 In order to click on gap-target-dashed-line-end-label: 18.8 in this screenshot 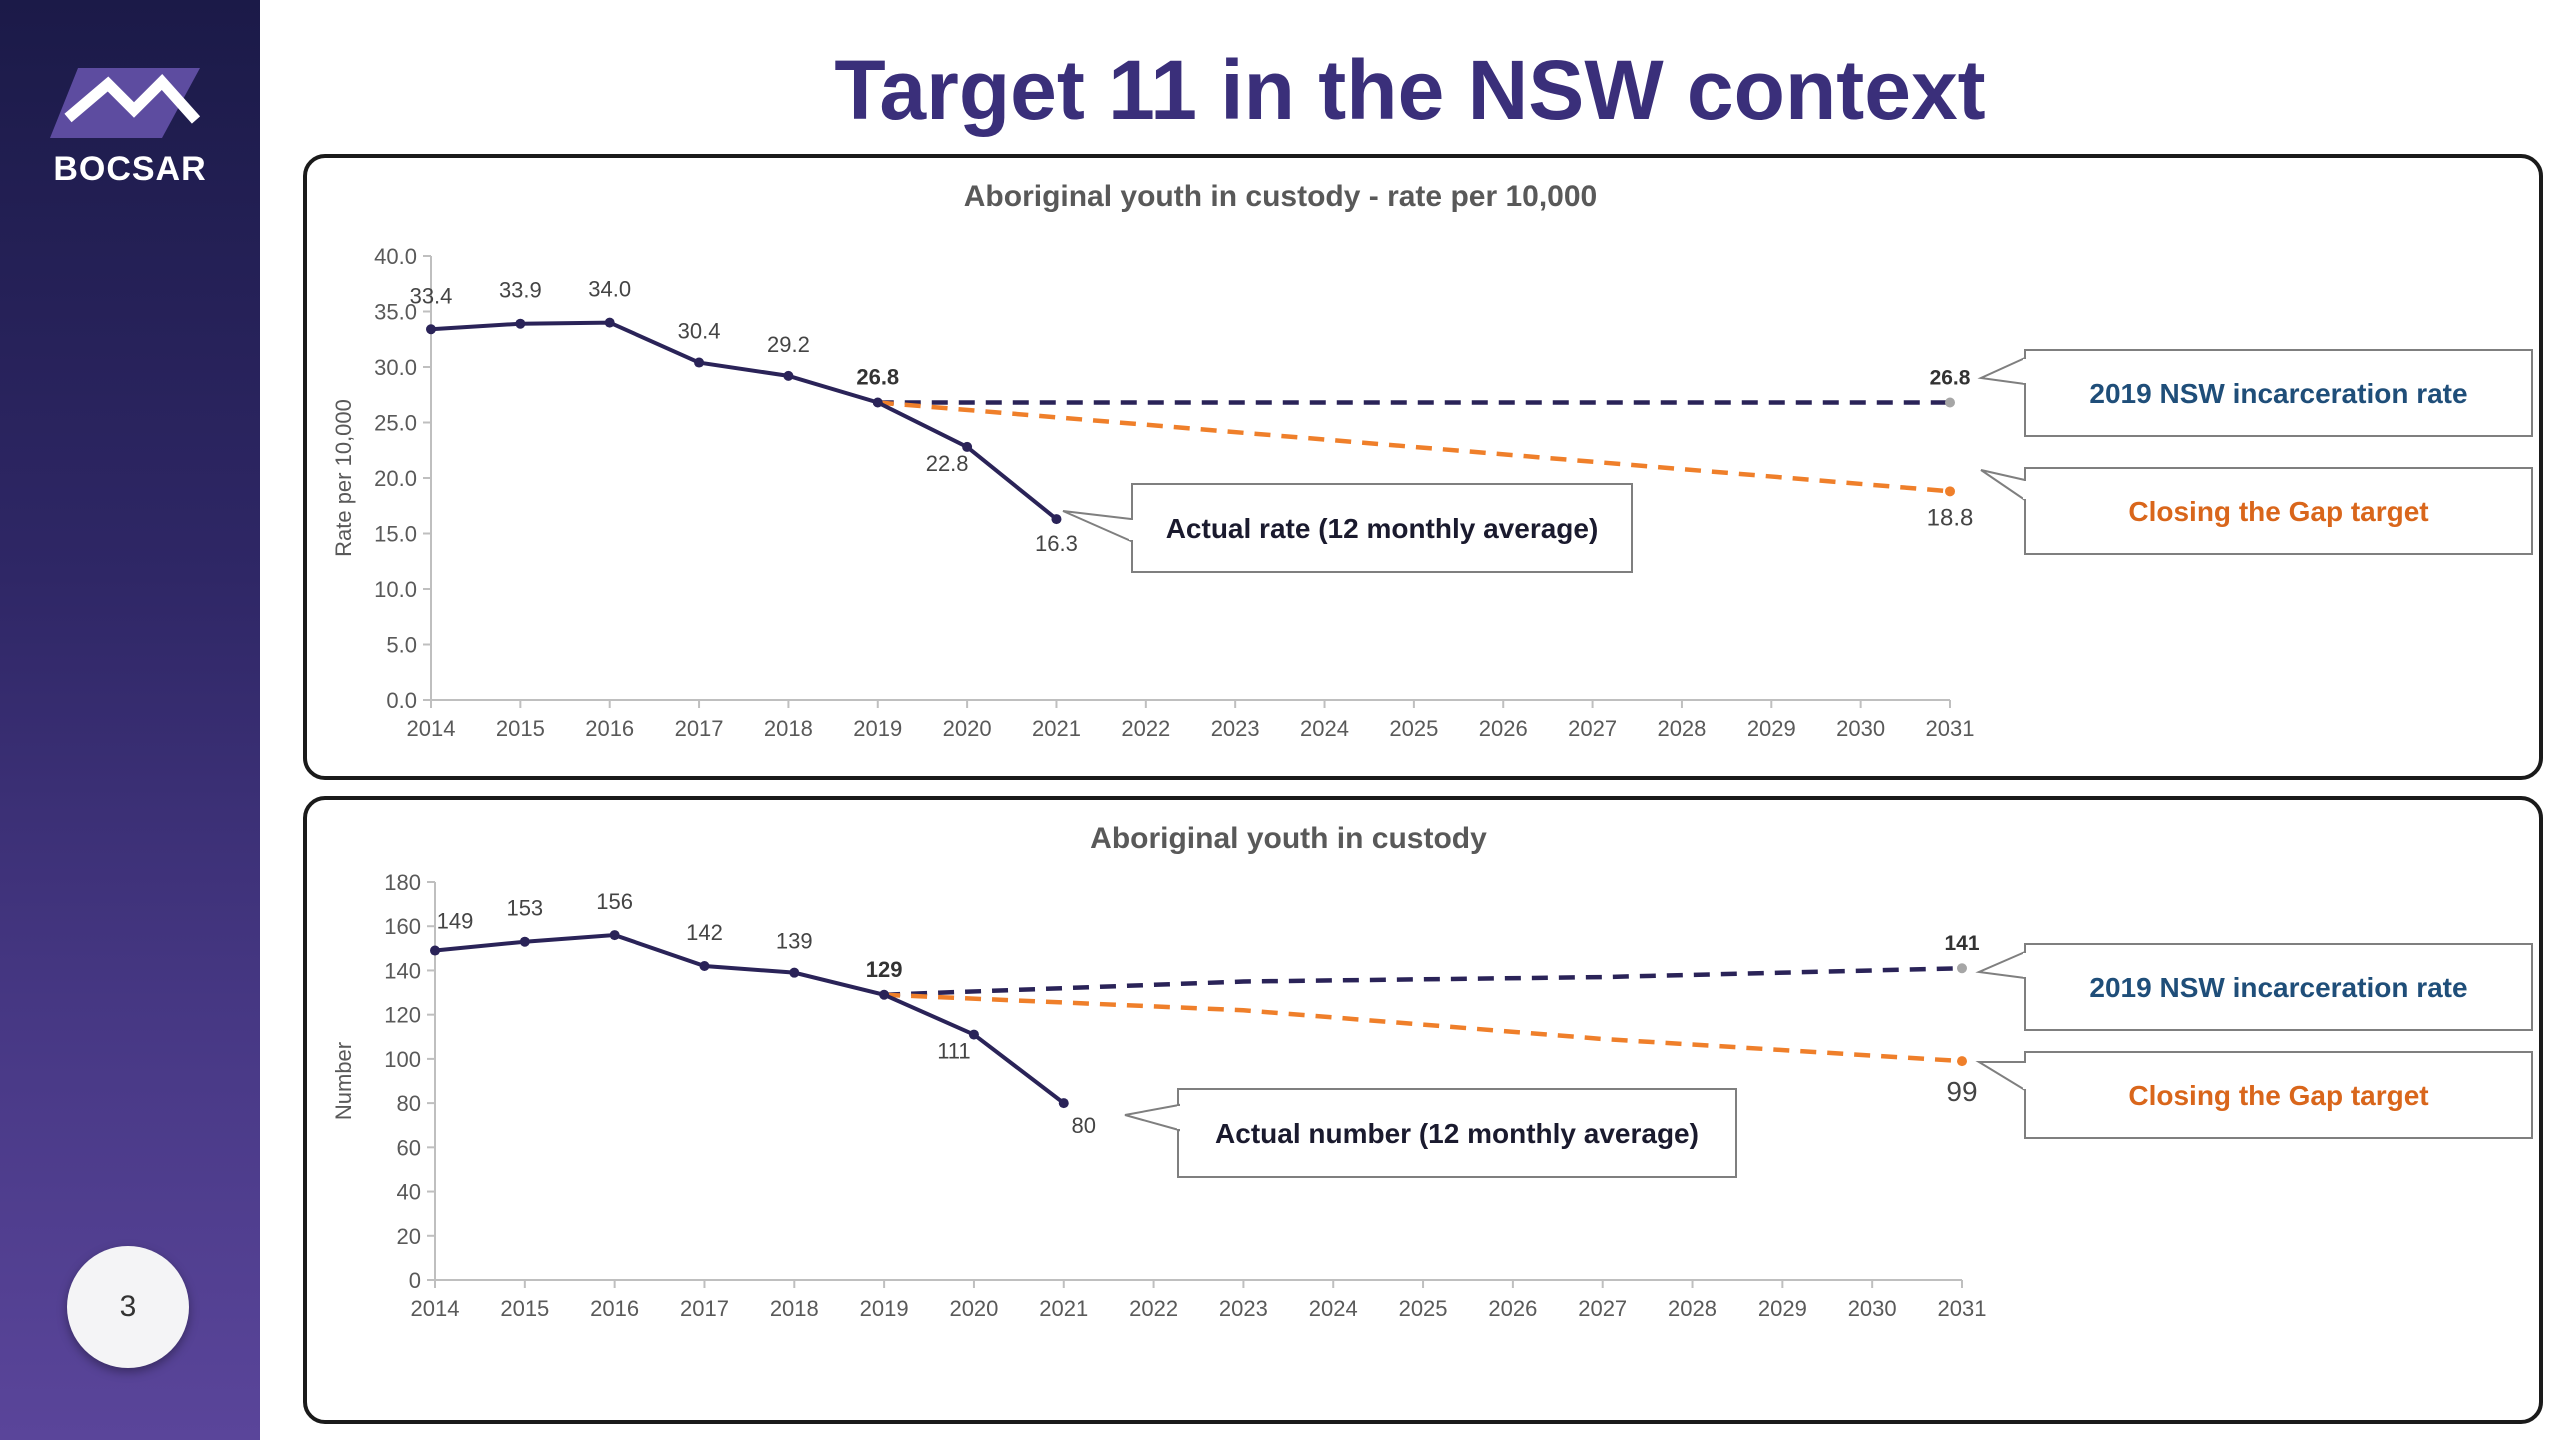, I will do `click(1950, 517)`.